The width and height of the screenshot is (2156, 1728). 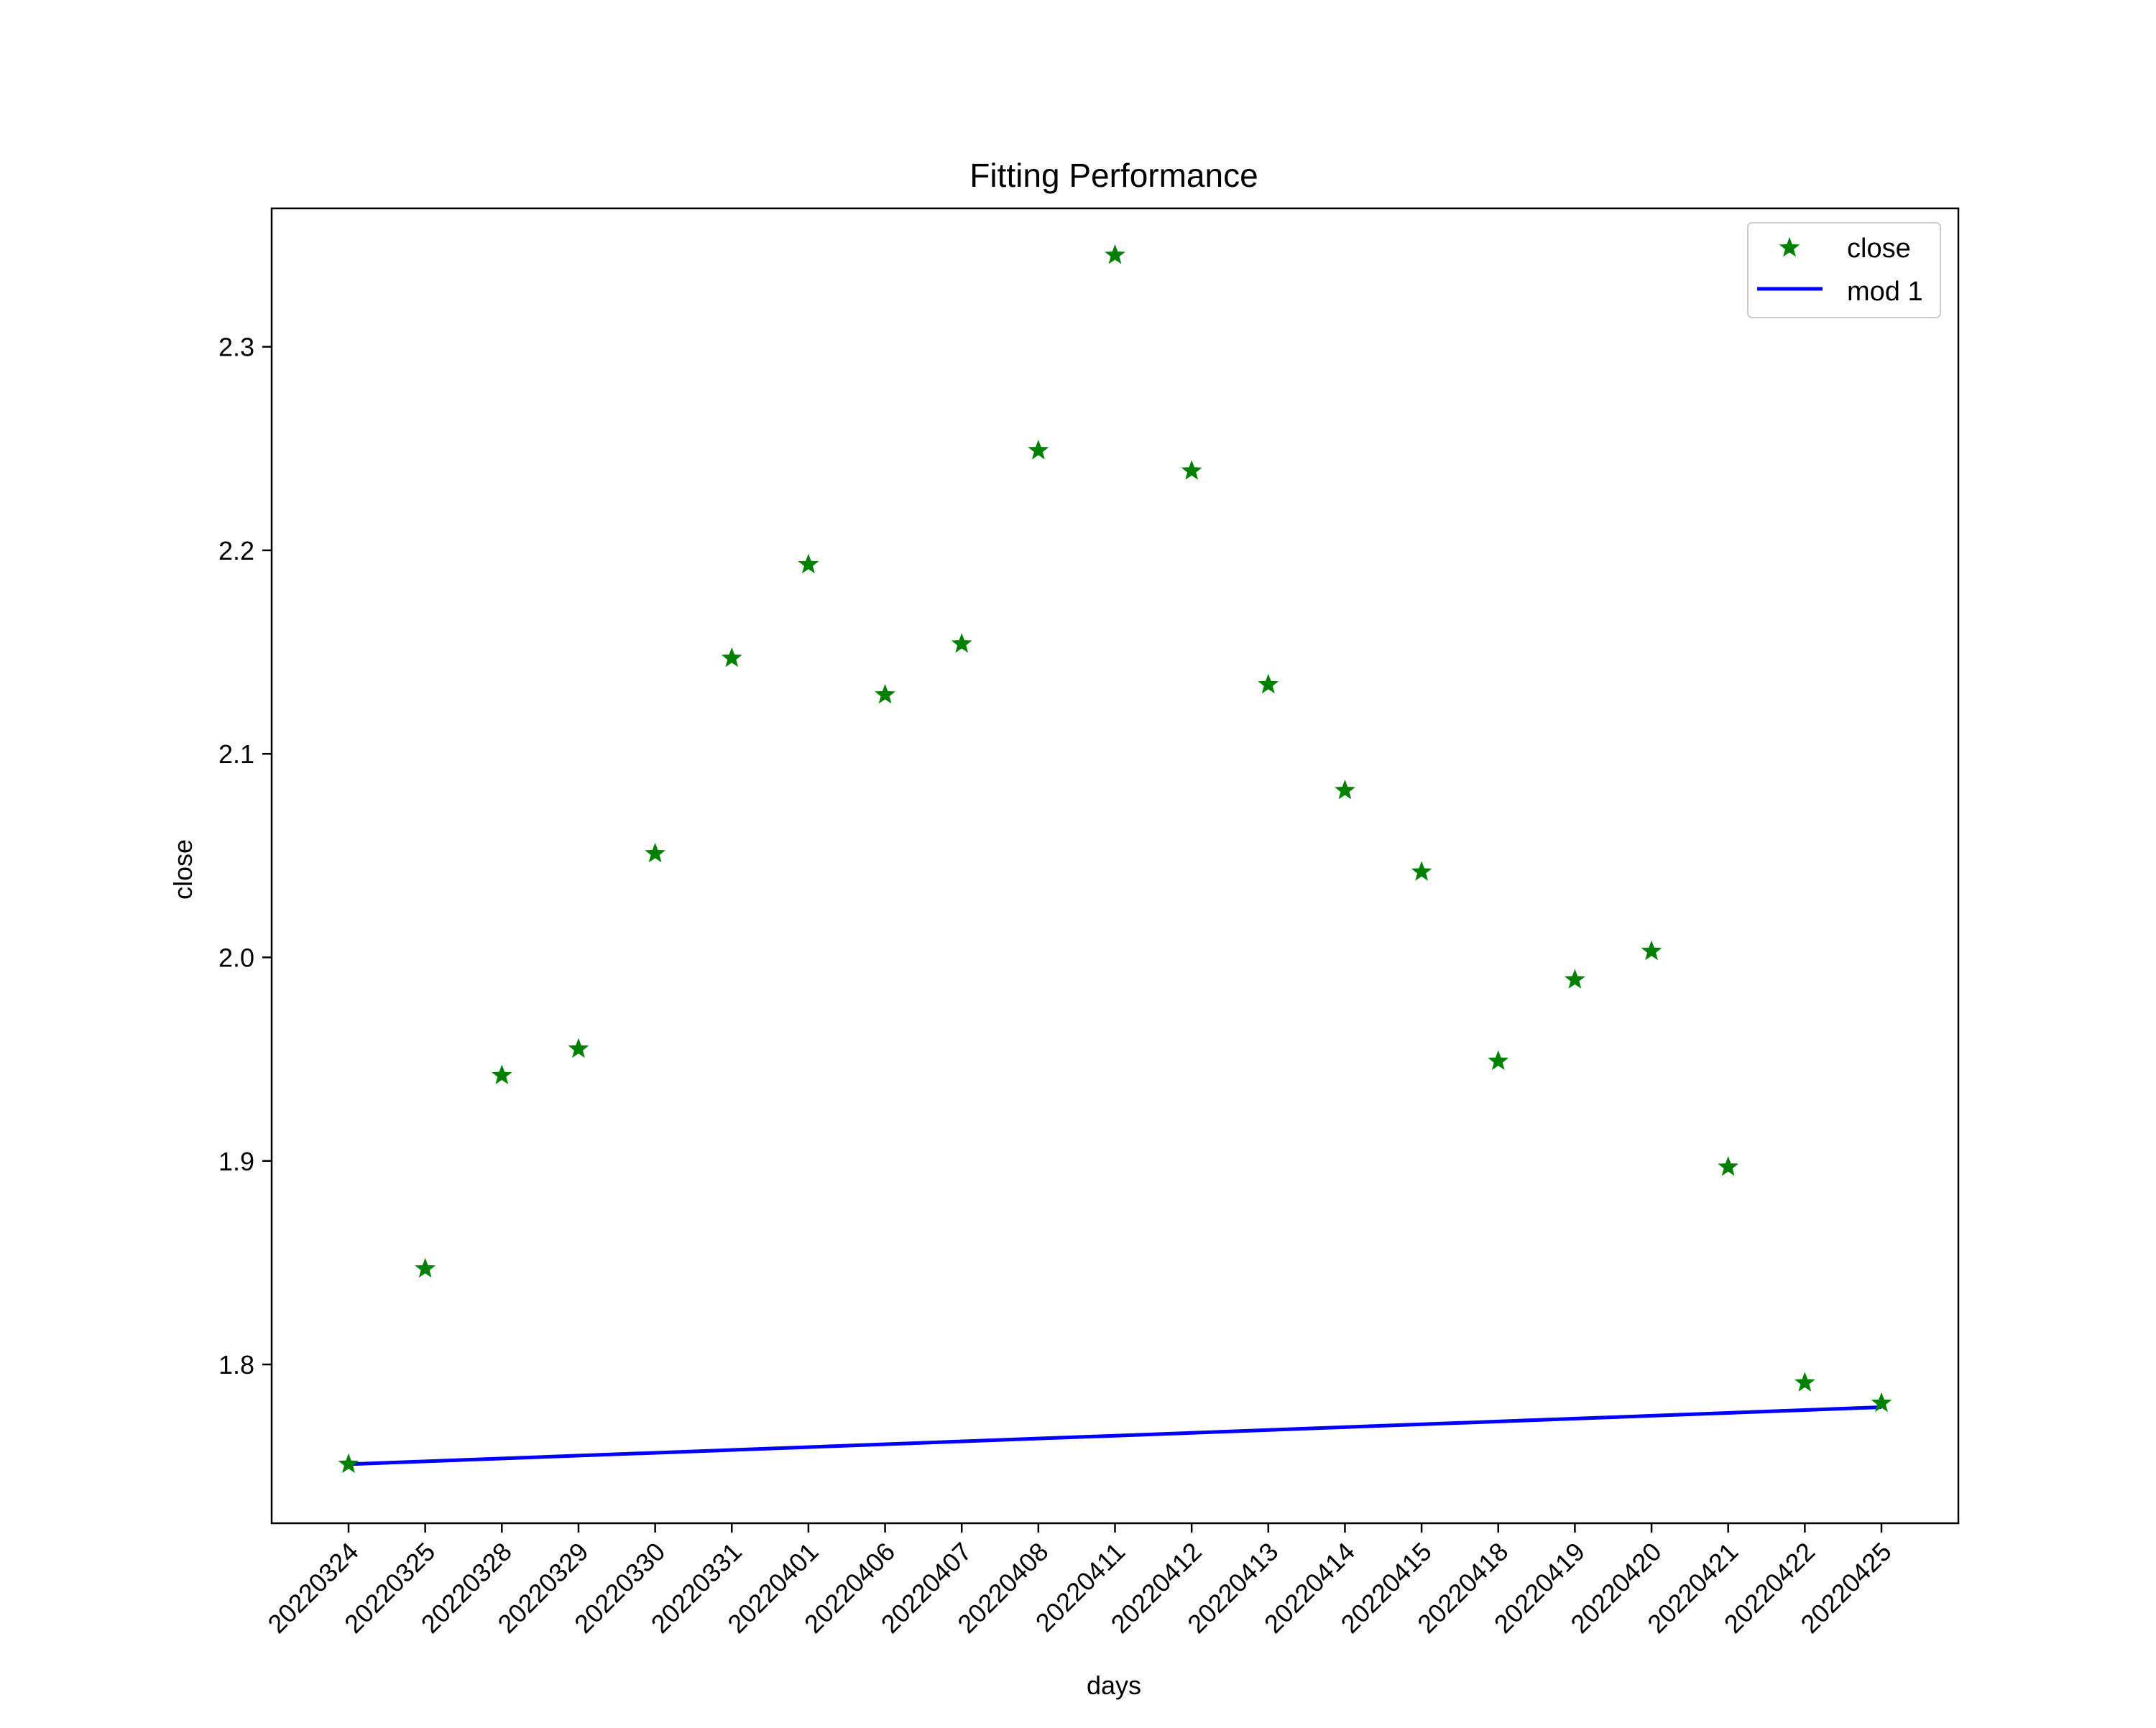 I want to click on y-tick-label: 1.9, so click(x=236, y=1161).